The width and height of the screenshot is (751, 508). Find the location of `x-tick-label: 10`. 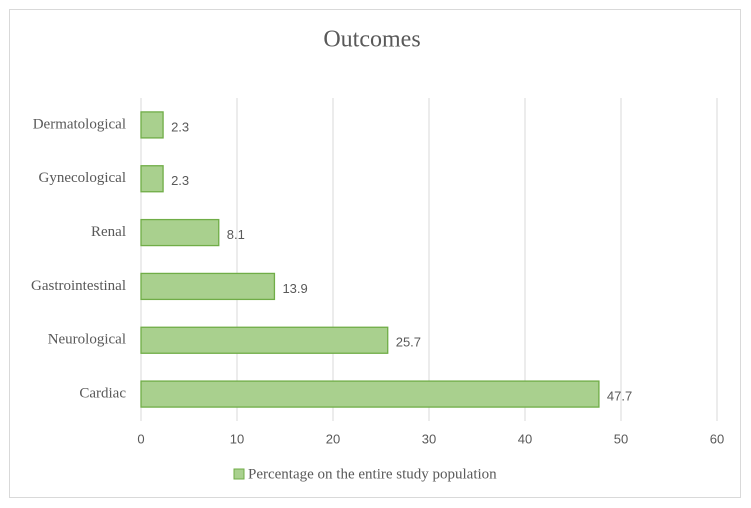

x-tick-label: 10 is located at coordinates (237, 438).